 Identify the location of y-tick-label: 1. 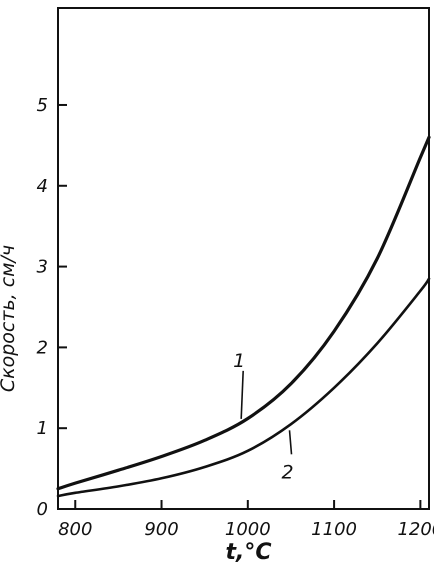
(42, 428).